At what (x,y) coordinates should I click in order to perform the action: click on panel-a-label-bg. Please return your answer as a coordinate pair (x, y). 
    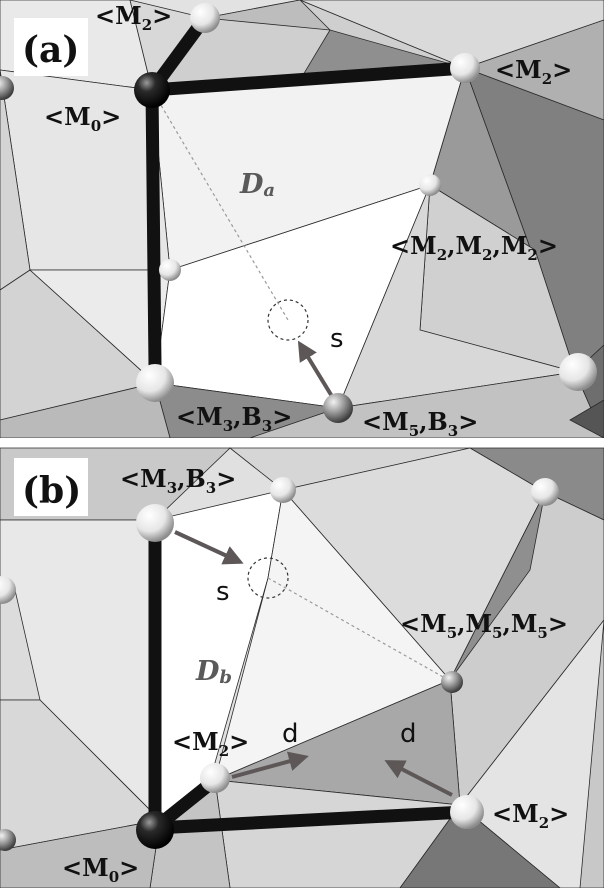
    Looking at the image, I should click on (51, 47).